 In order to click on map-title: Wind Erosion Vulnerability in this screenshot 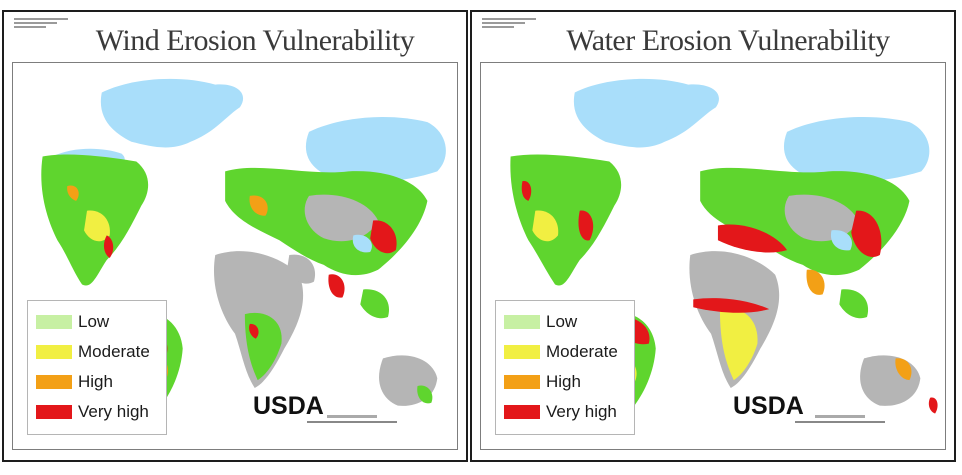, I will do `click(255, 40)`.